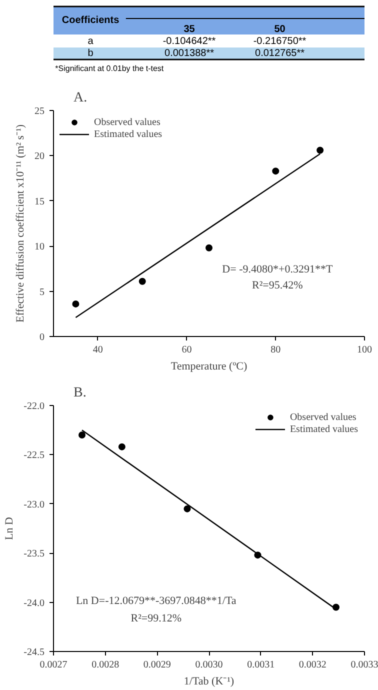  Describe the element at coordinates (280, 29) in the screenshot. I see `category-label: 50` at that location.